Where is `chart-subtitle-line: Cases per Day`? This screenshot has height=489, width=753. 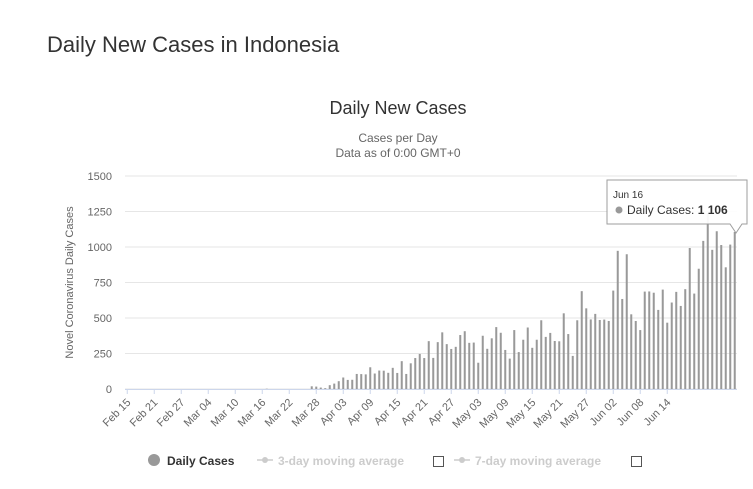 chart-subtitle-line: Cases per Day is located at coordinates (397, 138).